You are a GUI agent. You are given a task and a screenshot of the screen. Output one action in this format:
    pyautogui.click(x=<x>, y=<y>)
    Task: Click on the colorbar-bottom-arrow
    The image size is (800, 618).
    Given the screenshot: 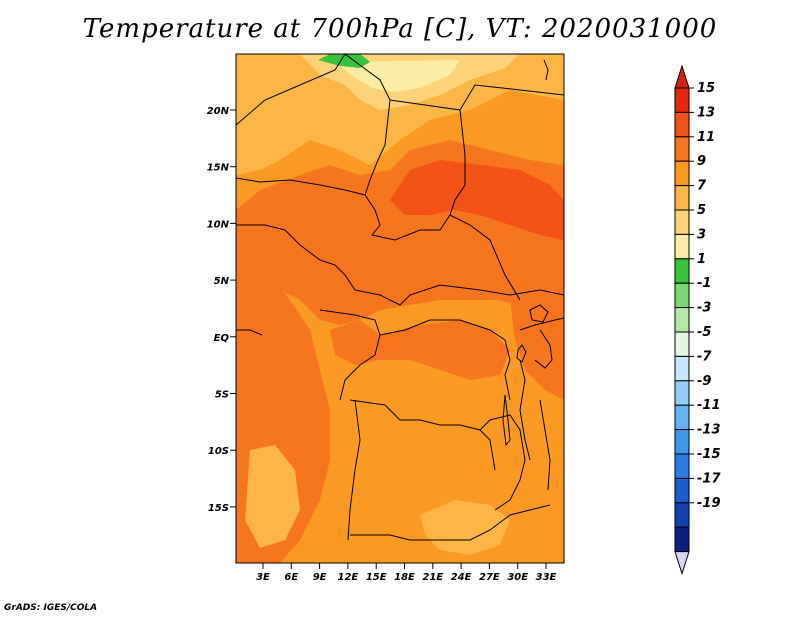 What is the action you would take?
    pyautogui.click(x=682, y=563)
    